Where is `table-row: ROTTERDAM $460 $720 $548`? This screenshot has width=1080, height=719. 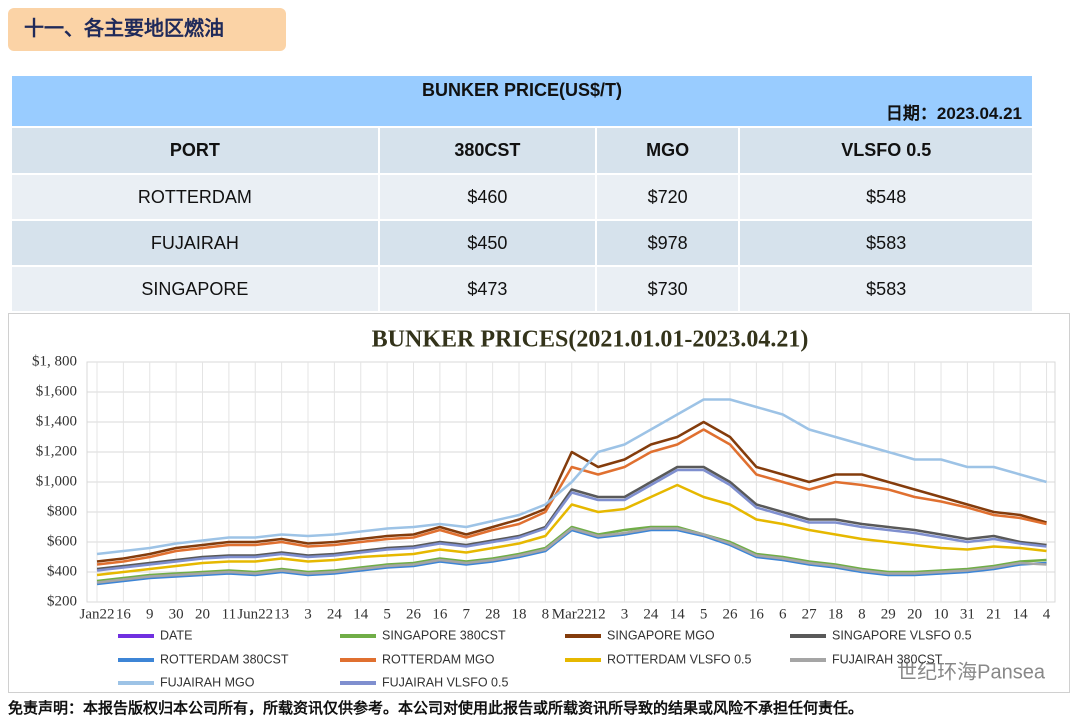
table-row: ROTTERDAM $460 $720 $548 is located at coordinates (523, 197).